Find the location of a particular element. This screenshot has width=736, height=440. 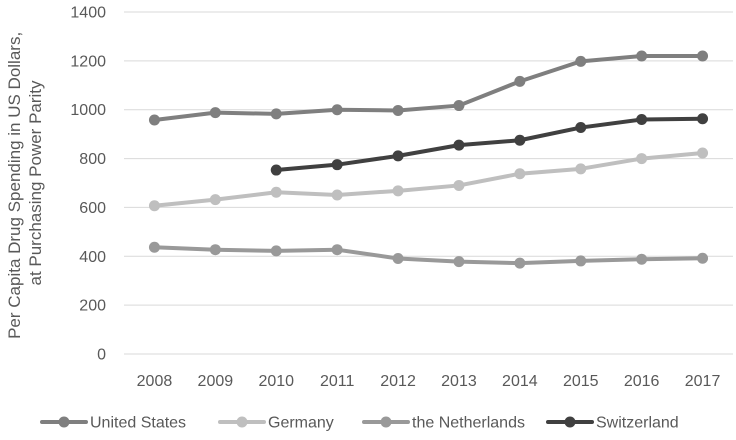

x-tick-label: 2014 is located at coordinates (520, 381).